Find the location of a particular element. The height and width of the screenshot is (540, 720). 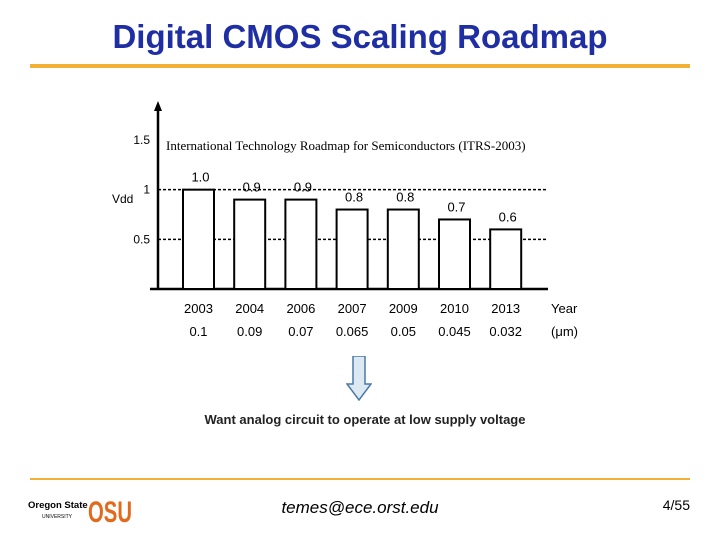

title-underline is located at coordinates (360, 66).